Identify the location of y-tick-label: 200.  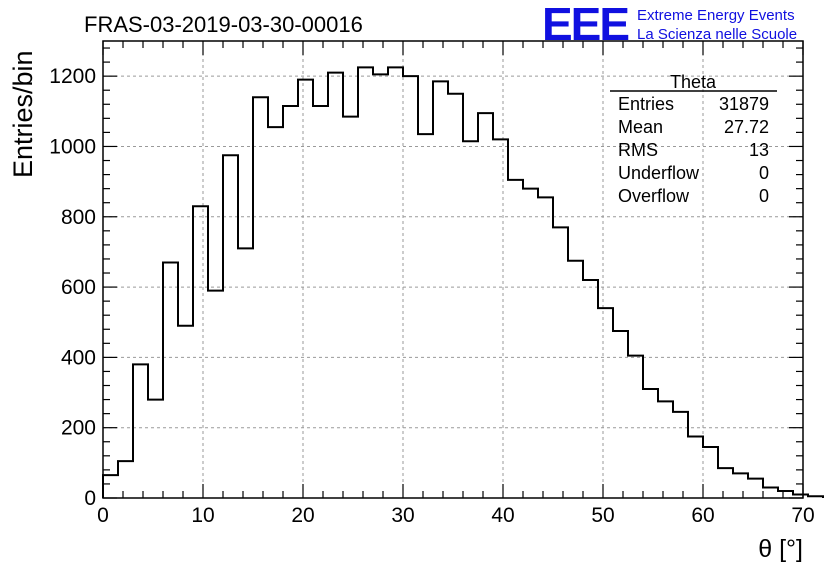
(78, 428).